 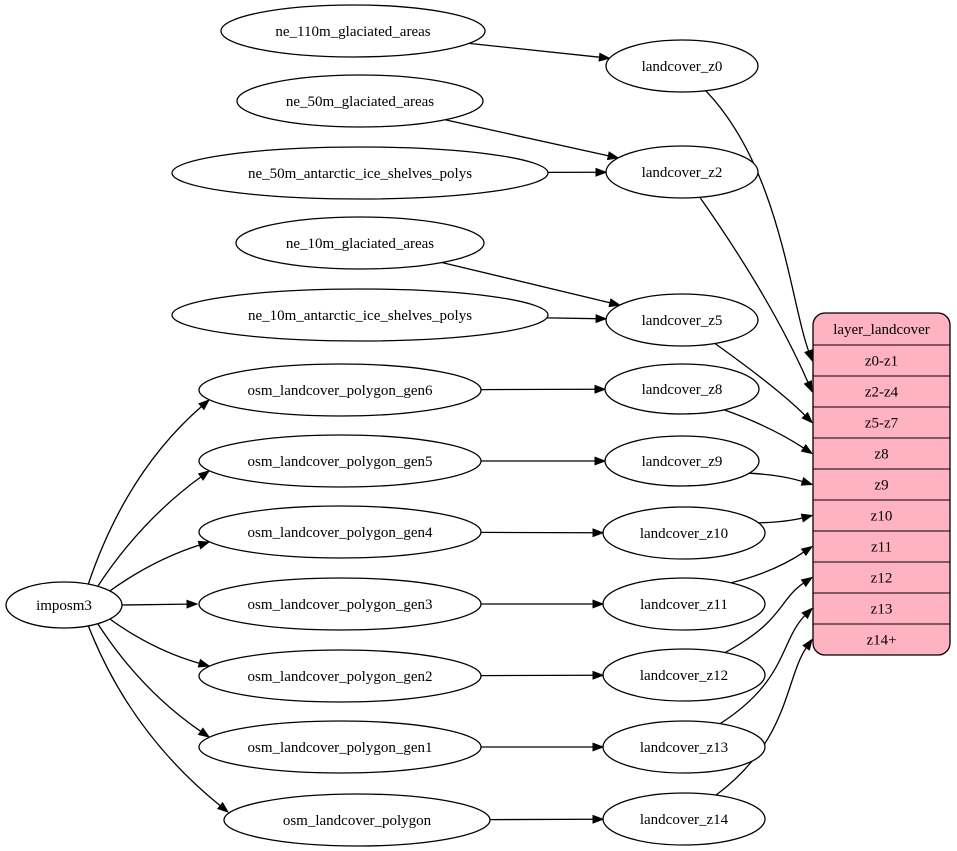 I want to click on node-label-imposm3: imposm3, so click(x=64, y=606).